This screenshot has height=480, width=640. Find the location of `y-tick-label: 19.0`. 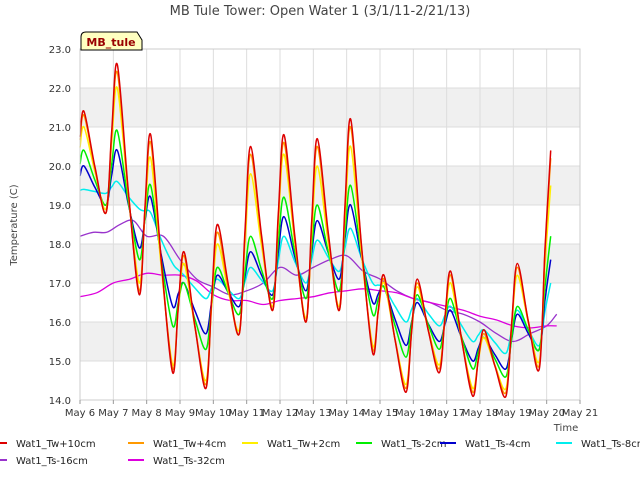

y-tick-label: 19.0 is located at coordinates (60, 206).